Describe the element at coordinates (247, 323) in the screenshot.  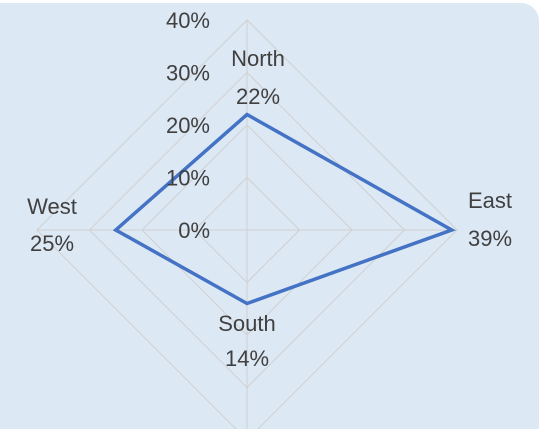
I see `category-label: South` at that location.